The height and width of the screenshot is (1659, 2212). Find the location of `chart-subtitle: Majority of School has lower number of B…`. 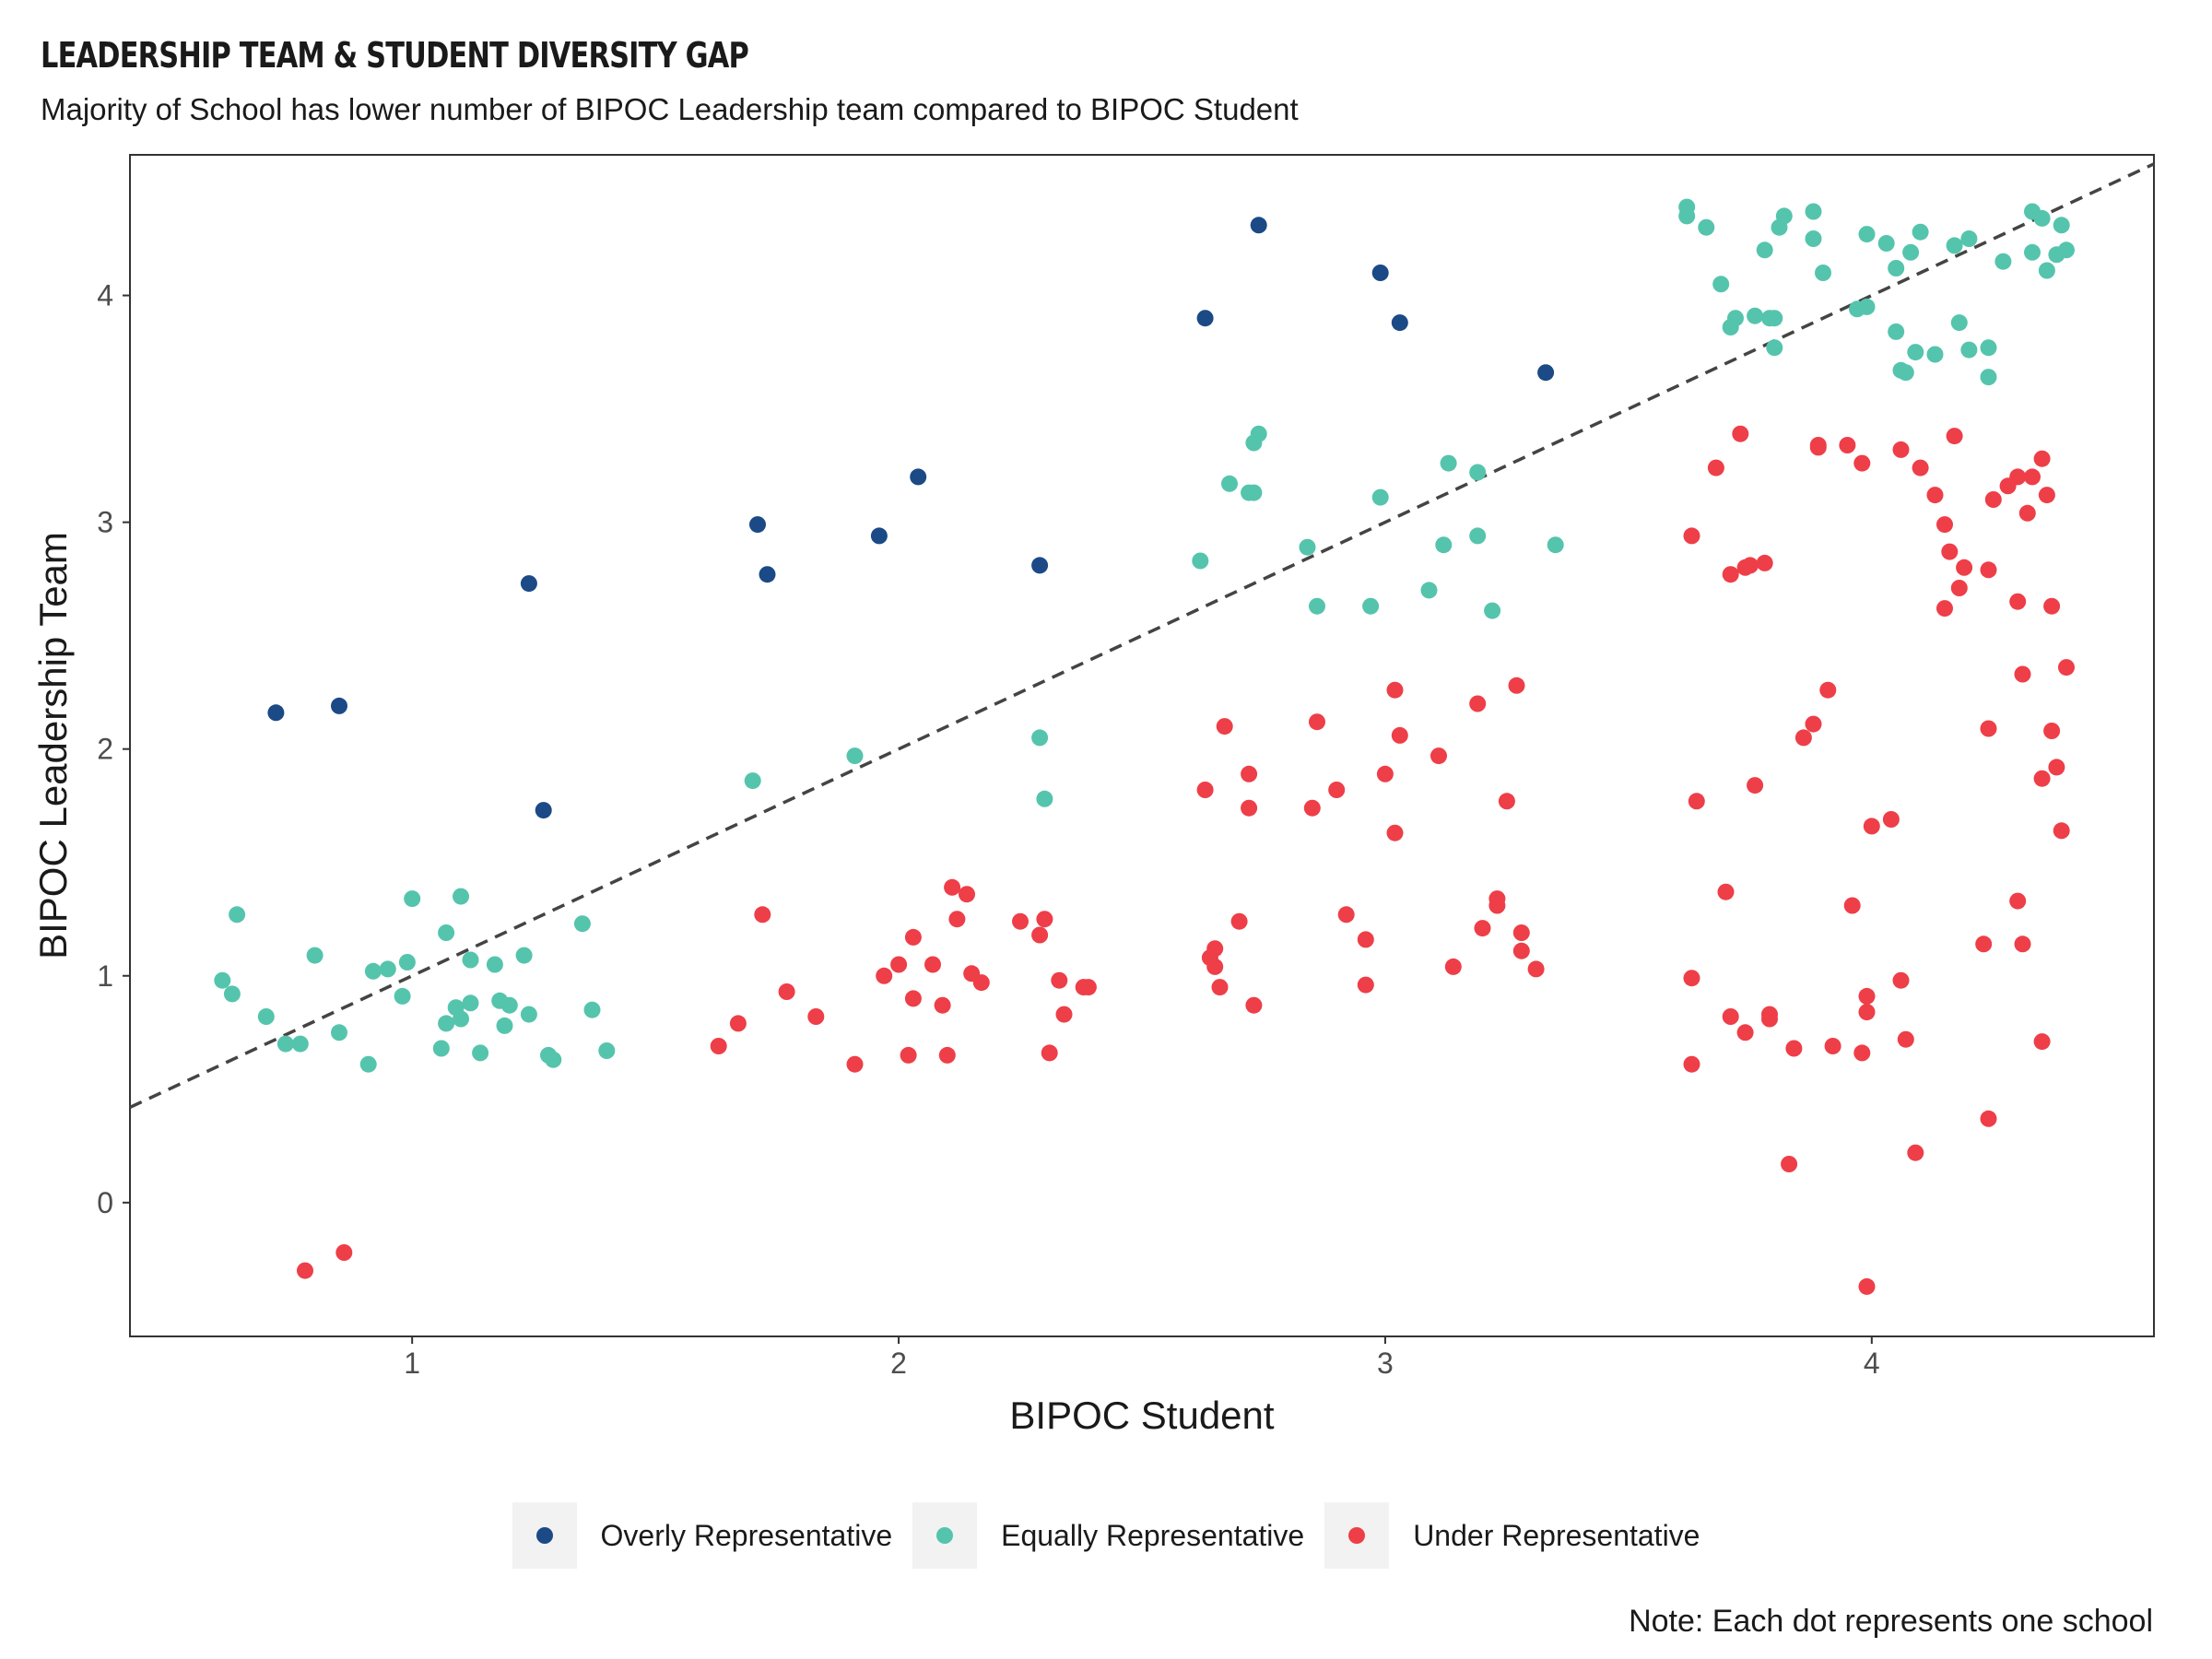

chart-subtitle: Majority of School has lower number of B… is located at coordinates (670, 109).